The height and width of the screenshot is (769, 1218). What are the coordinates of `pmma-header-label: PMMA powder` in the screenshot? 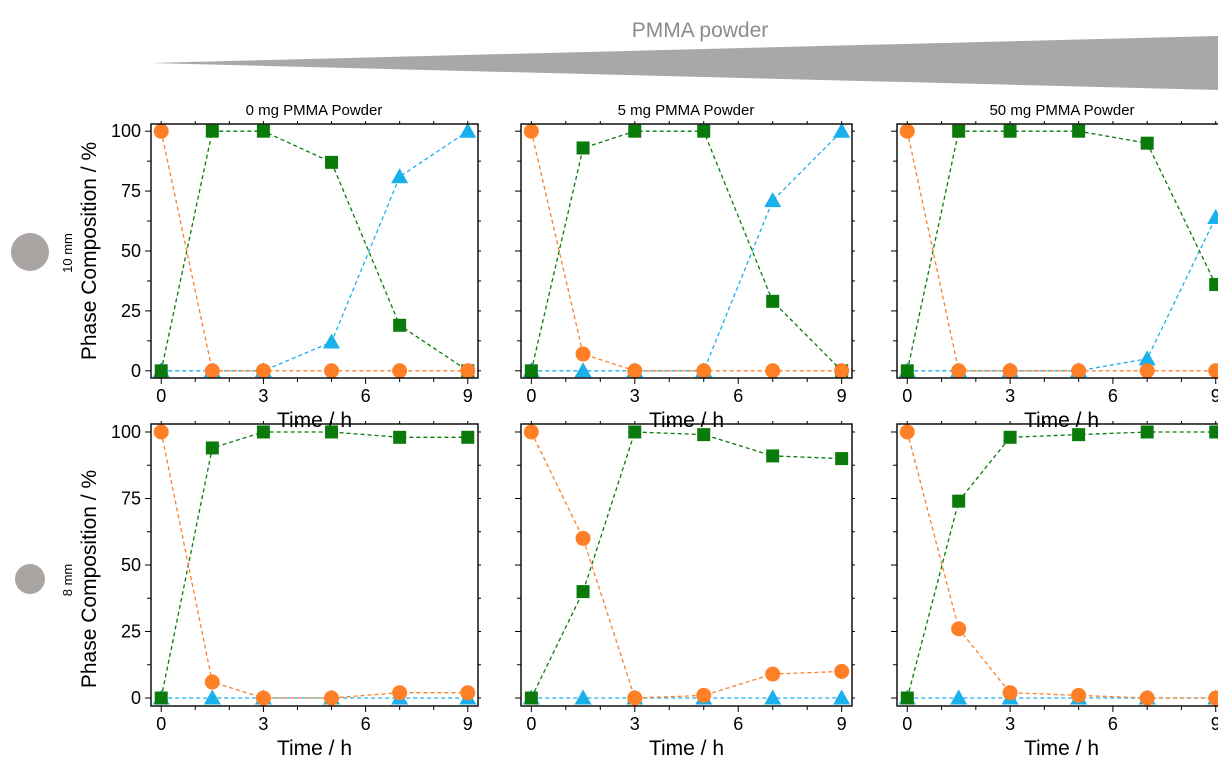 It's located at (700, 30).